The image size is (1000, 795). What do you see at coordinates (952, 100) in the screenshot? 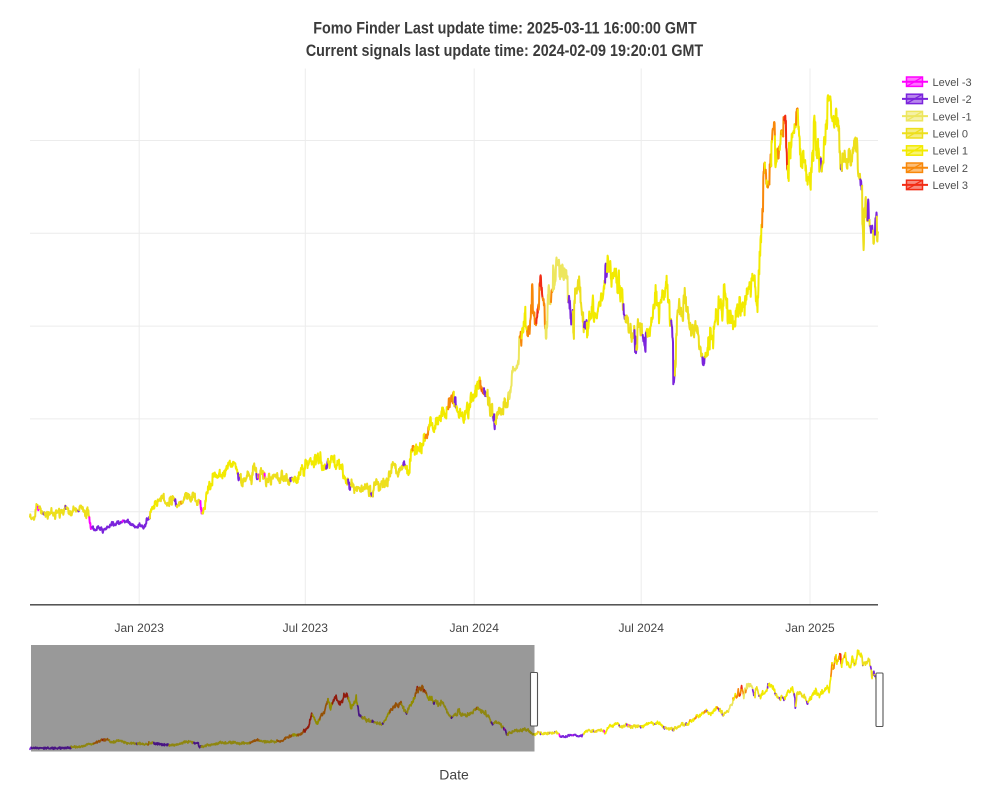
I see `svg-text: Level -2` at bounding box center [952, 100].